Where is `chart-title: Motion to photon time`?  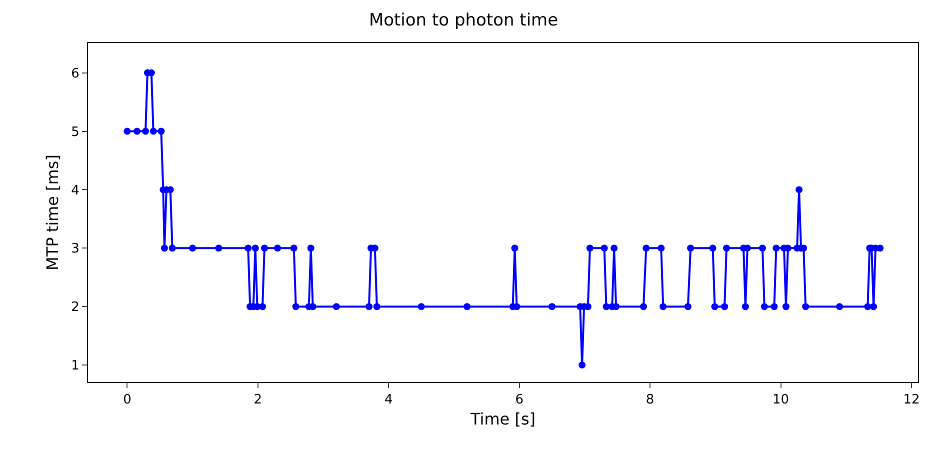
chart-title: Motion to photon time is located at coordinates (463, 20).